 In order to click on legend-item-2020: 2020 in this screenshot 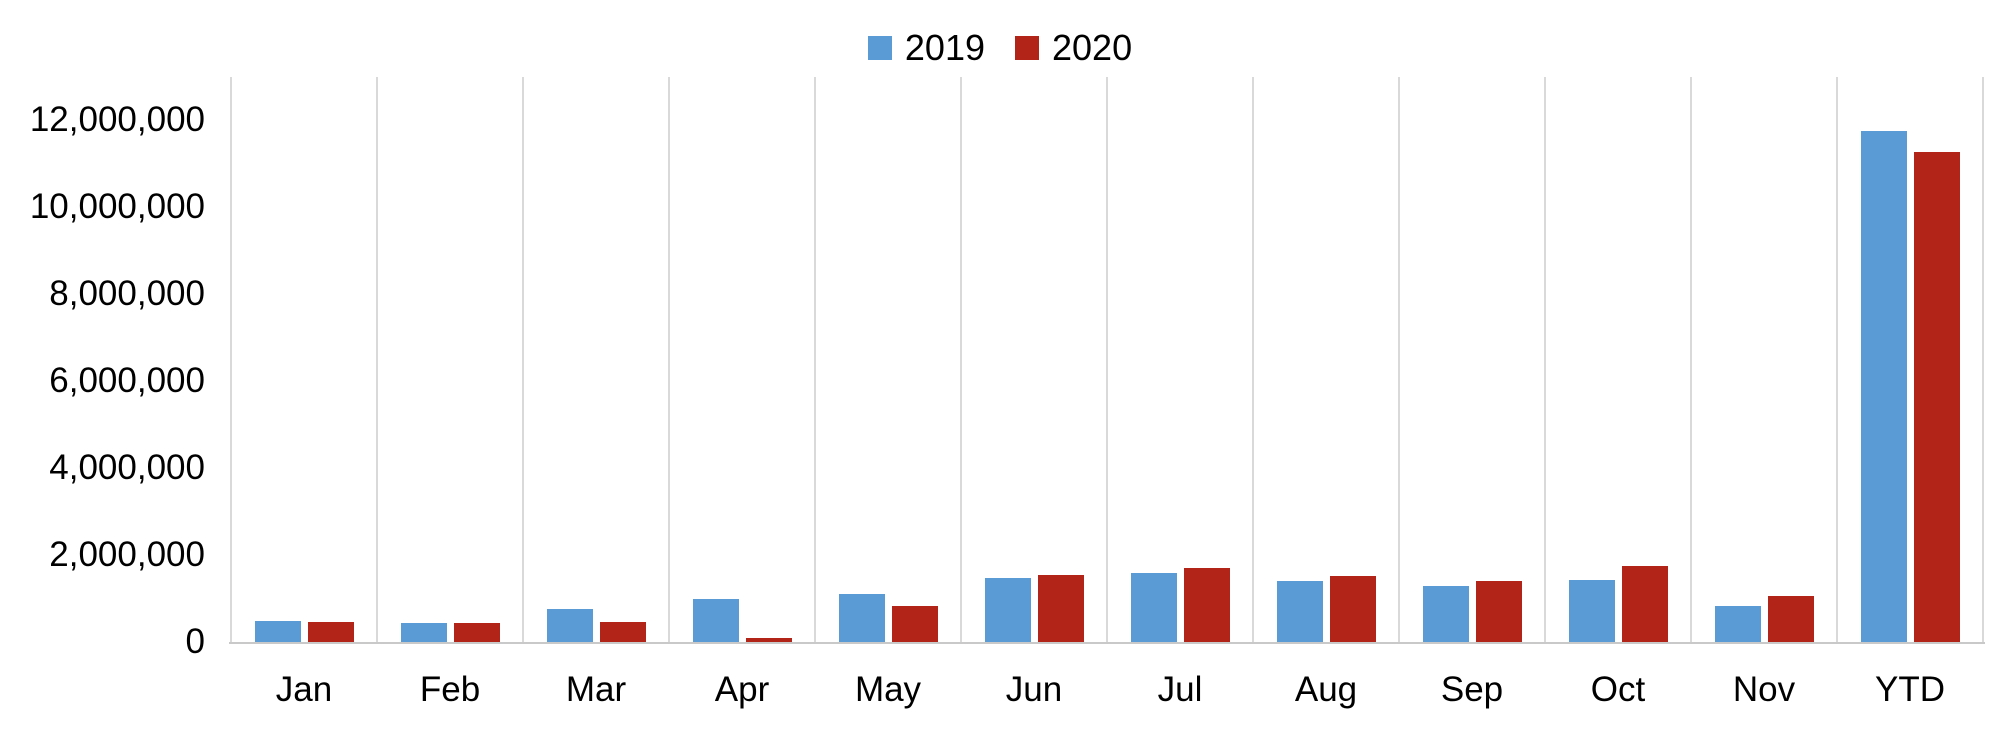, I will do `click(1073, 48)`.